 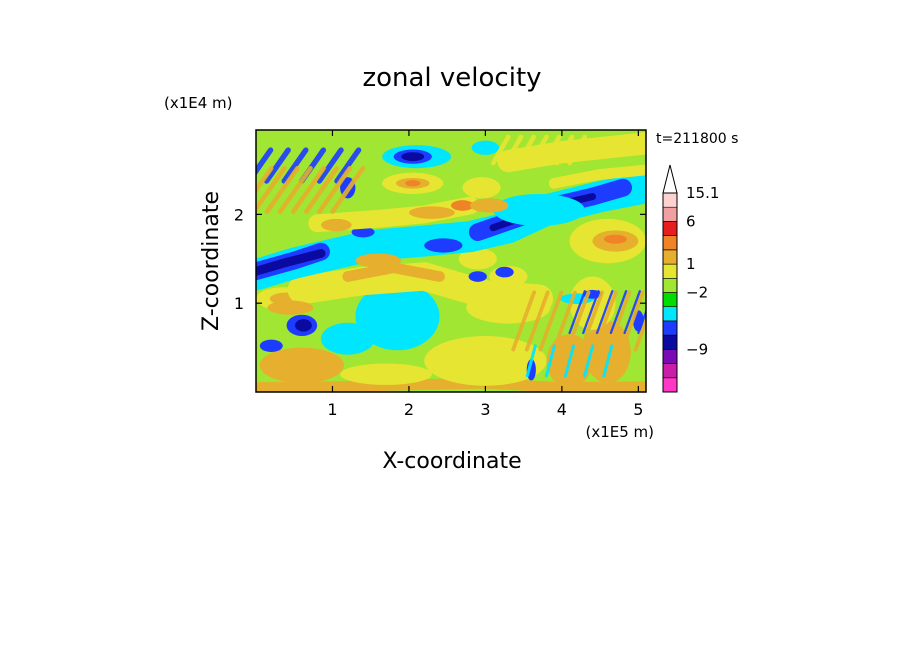 What do you see at coordinates (332, 409) in the screenshot?
I see `x-tick-label: 1` at bounding box center [332, 409].